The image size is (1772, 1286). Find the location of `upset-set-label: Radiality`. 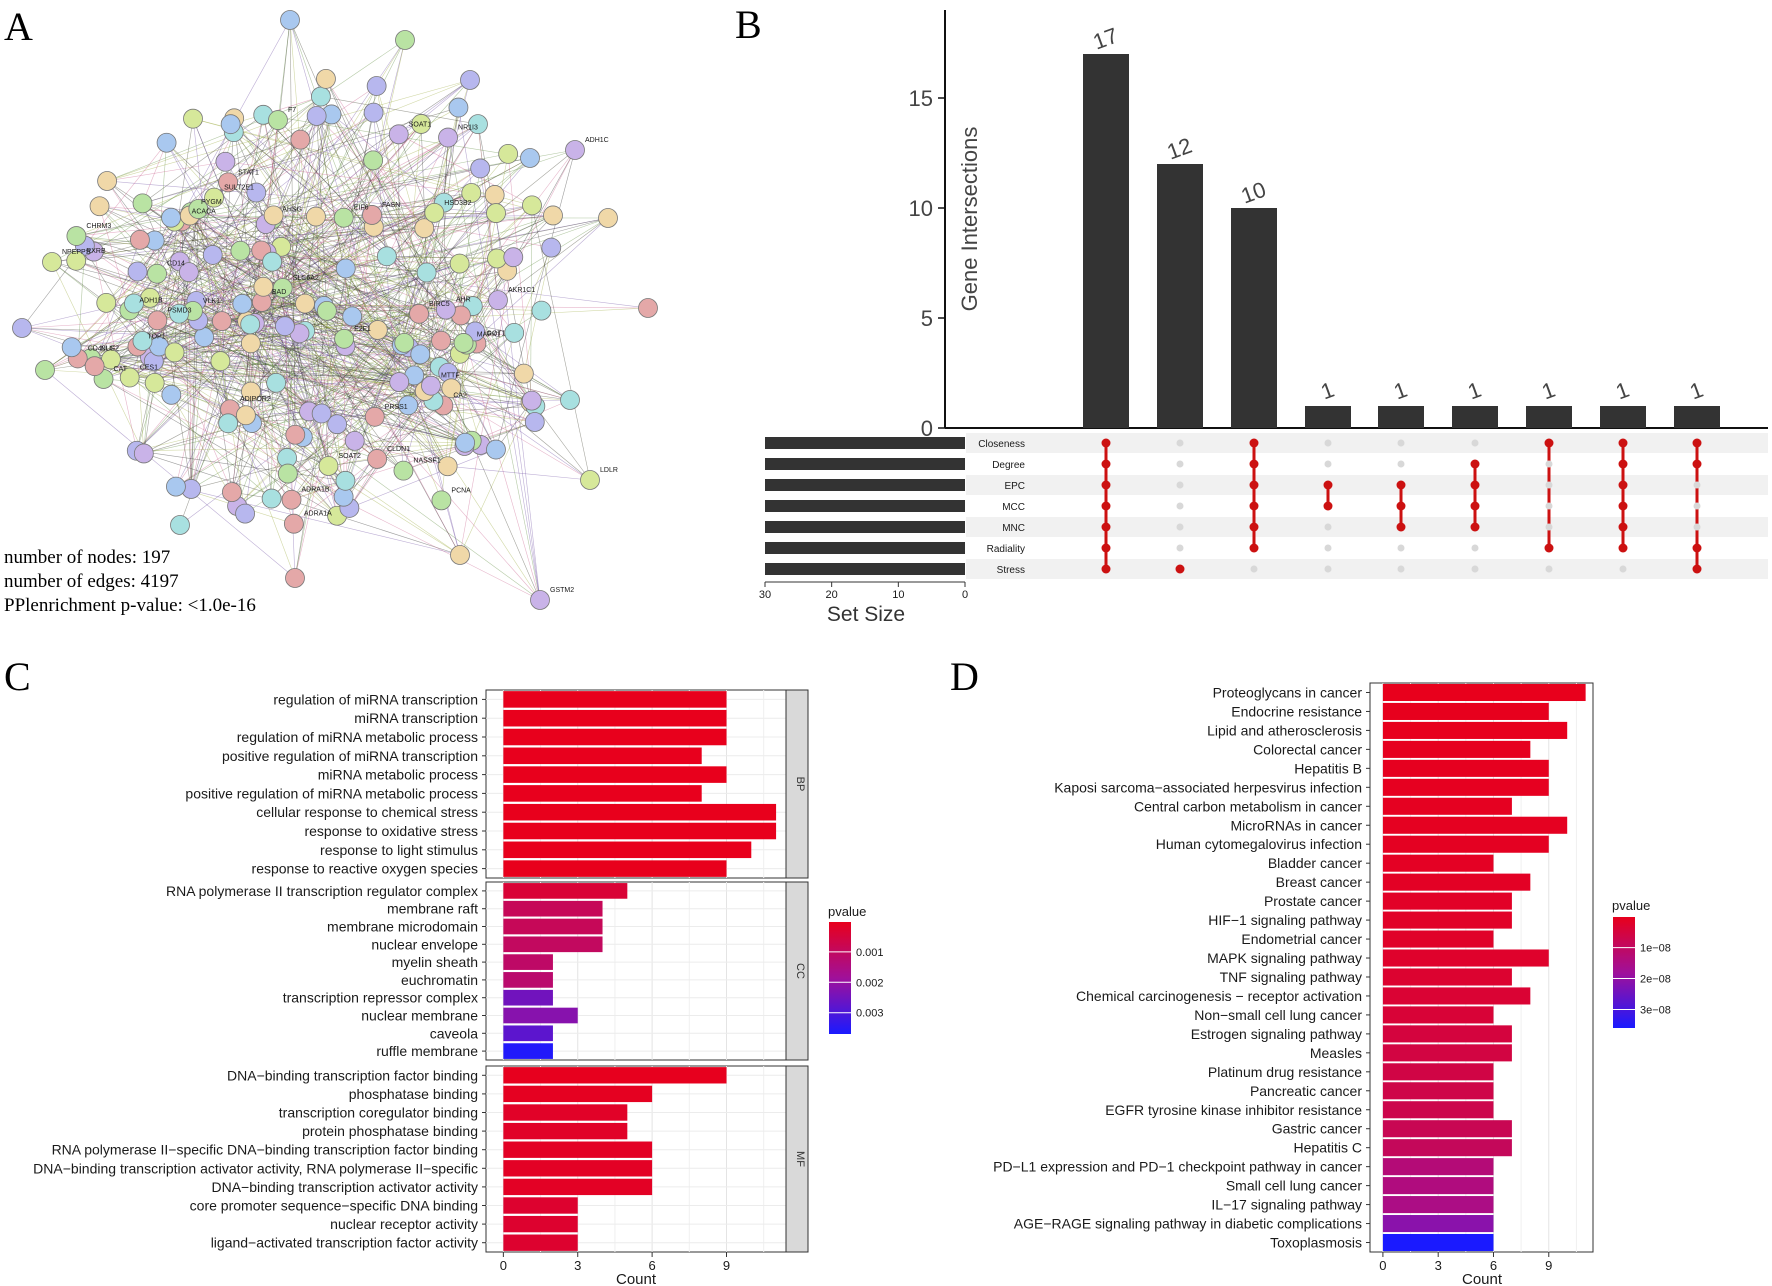

upset-set-label: Radiality is located at coordinates (1006, 549).